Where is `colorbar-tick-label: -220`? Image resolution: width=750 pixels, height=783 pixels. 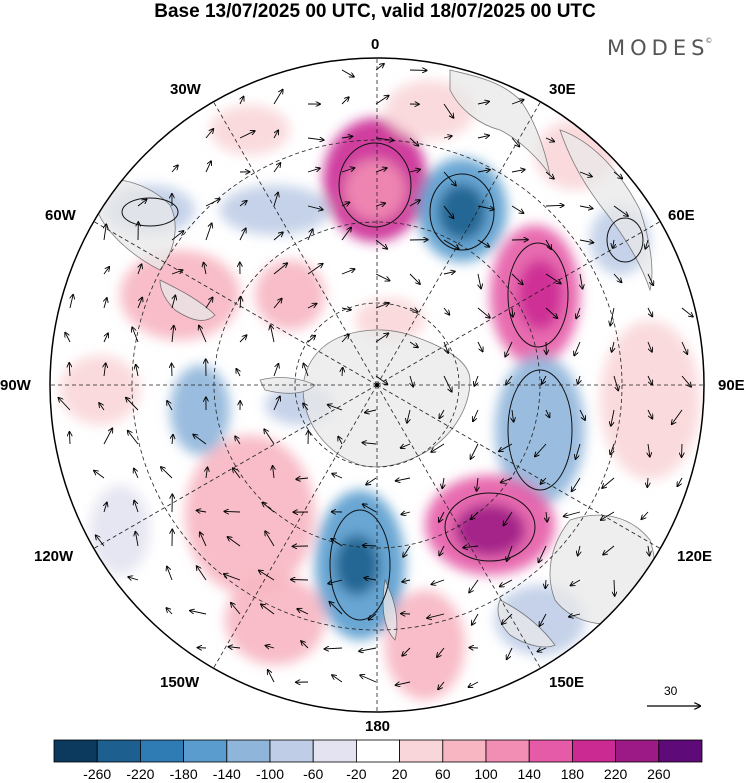
colorbar-tick-label: -220 is located at coordinates (140, 774).